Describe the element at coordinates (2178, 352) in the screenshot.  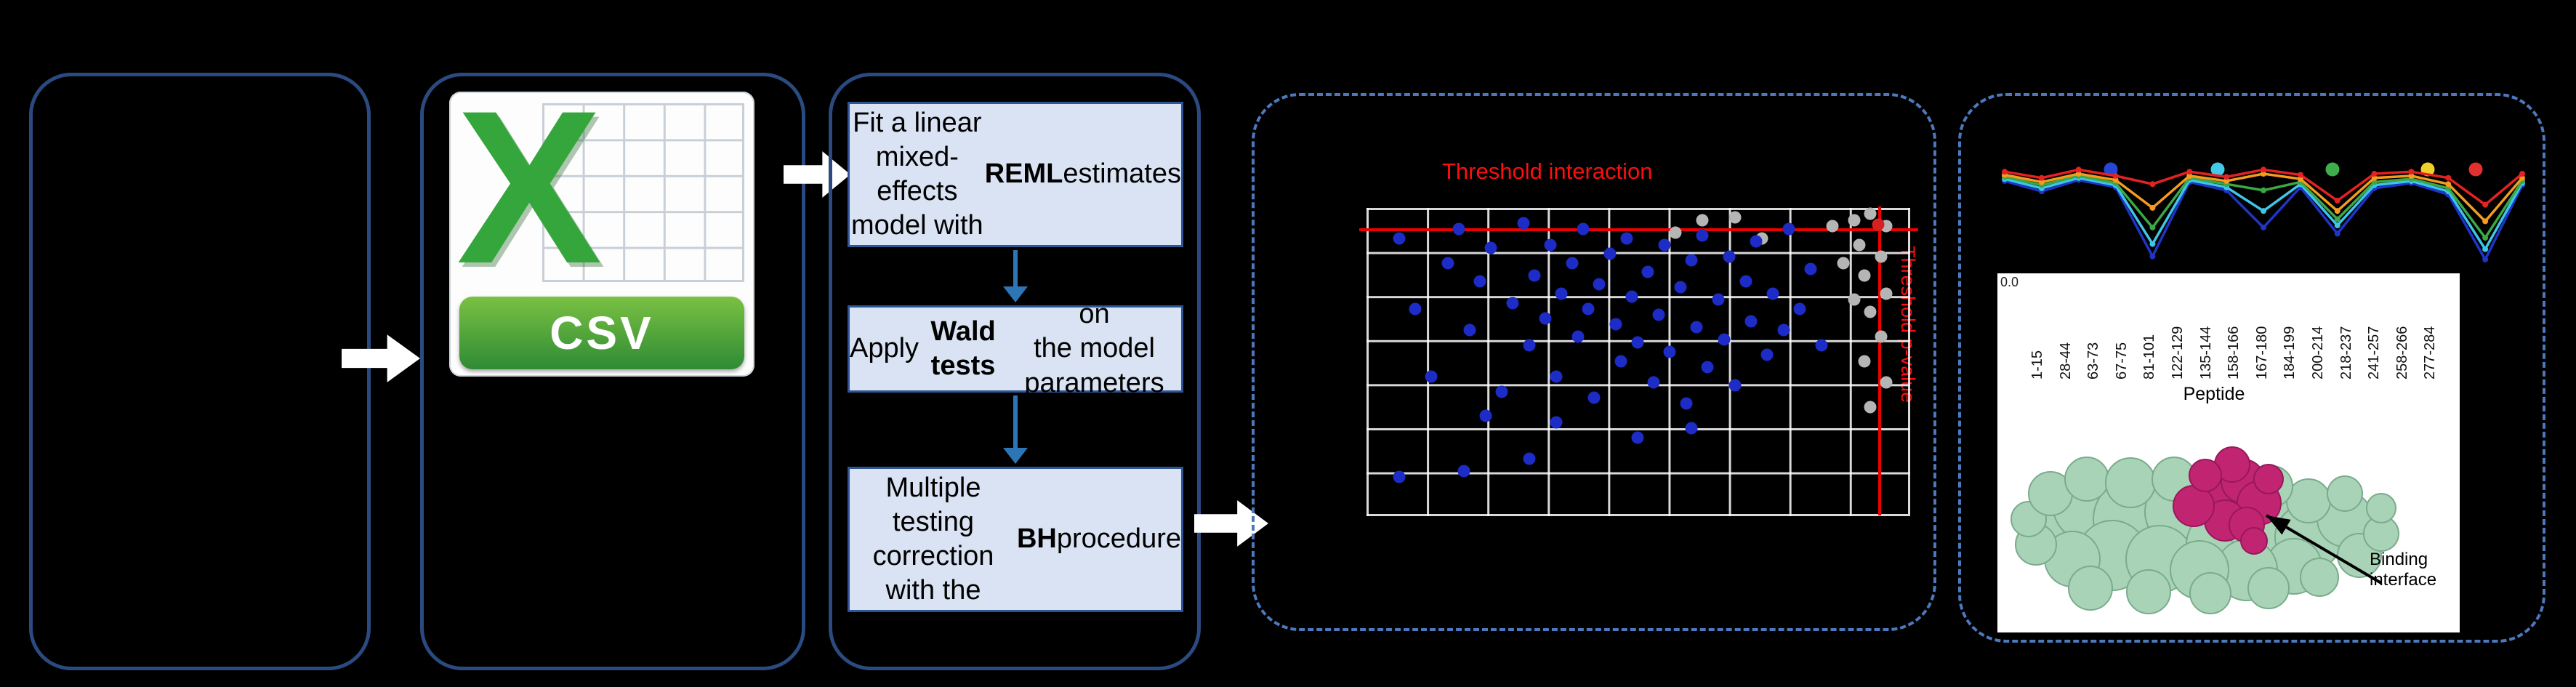
I see `peptide-tick-label: 122-129` at that location.